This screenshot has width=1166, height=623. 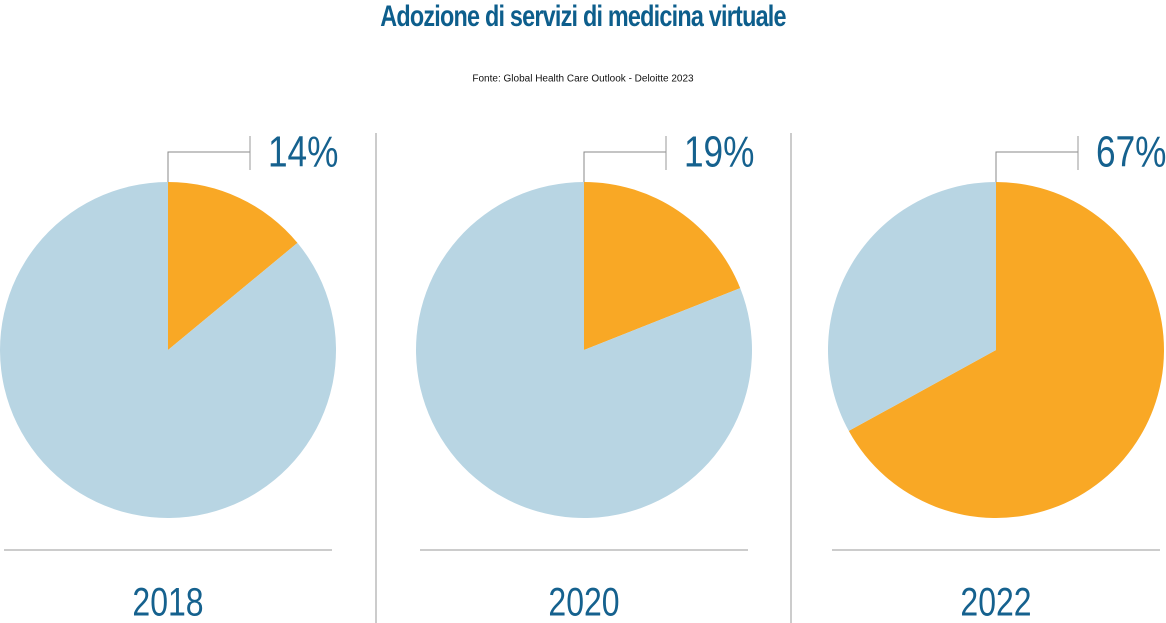 I want to click on value-label: 19%, so click(x=719, y=152).